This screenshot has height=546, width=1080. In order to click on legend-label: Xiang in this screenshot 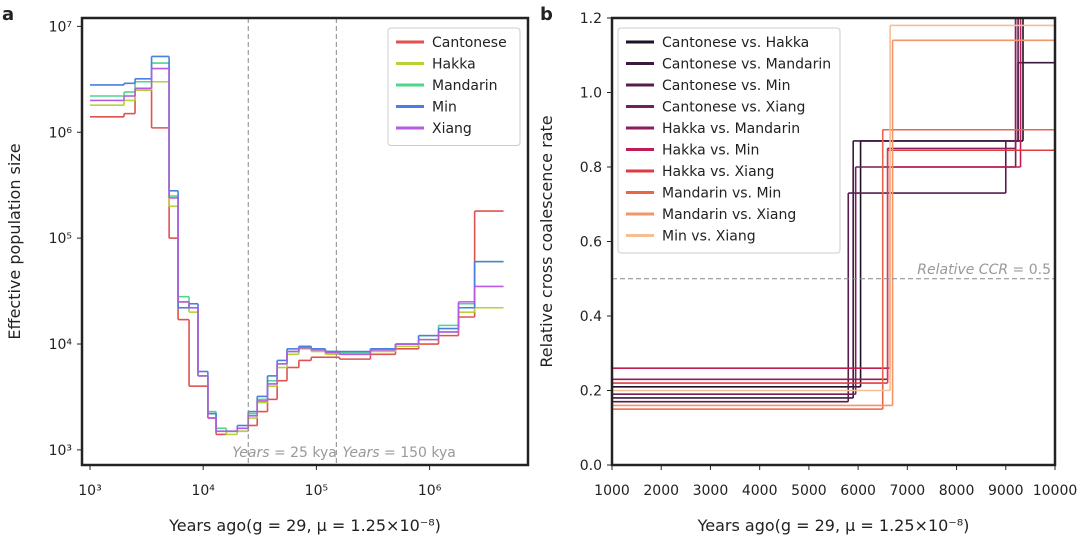, I will do `click(452, 129)`.